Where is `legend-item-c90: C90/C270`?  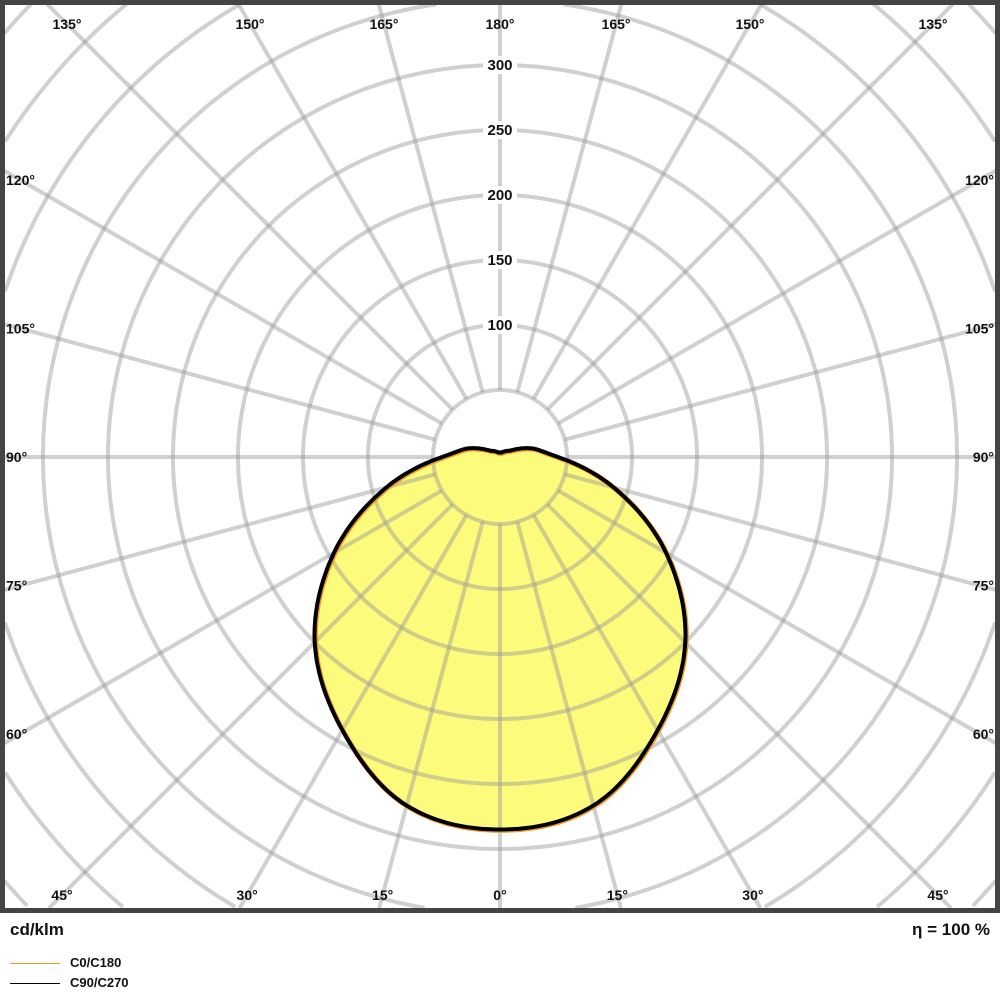
legend-item-c90: C90/C270 is located at coordinates (69, 982).